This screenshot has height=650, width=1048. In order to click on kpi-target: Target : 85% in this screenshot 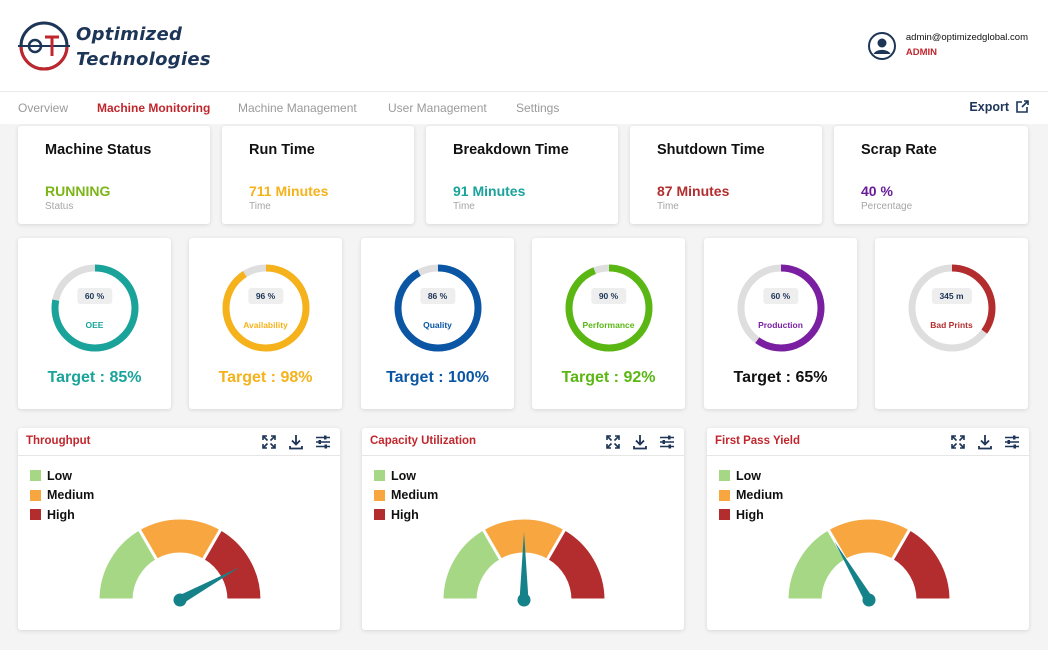, I will do `click(94, 377)`.